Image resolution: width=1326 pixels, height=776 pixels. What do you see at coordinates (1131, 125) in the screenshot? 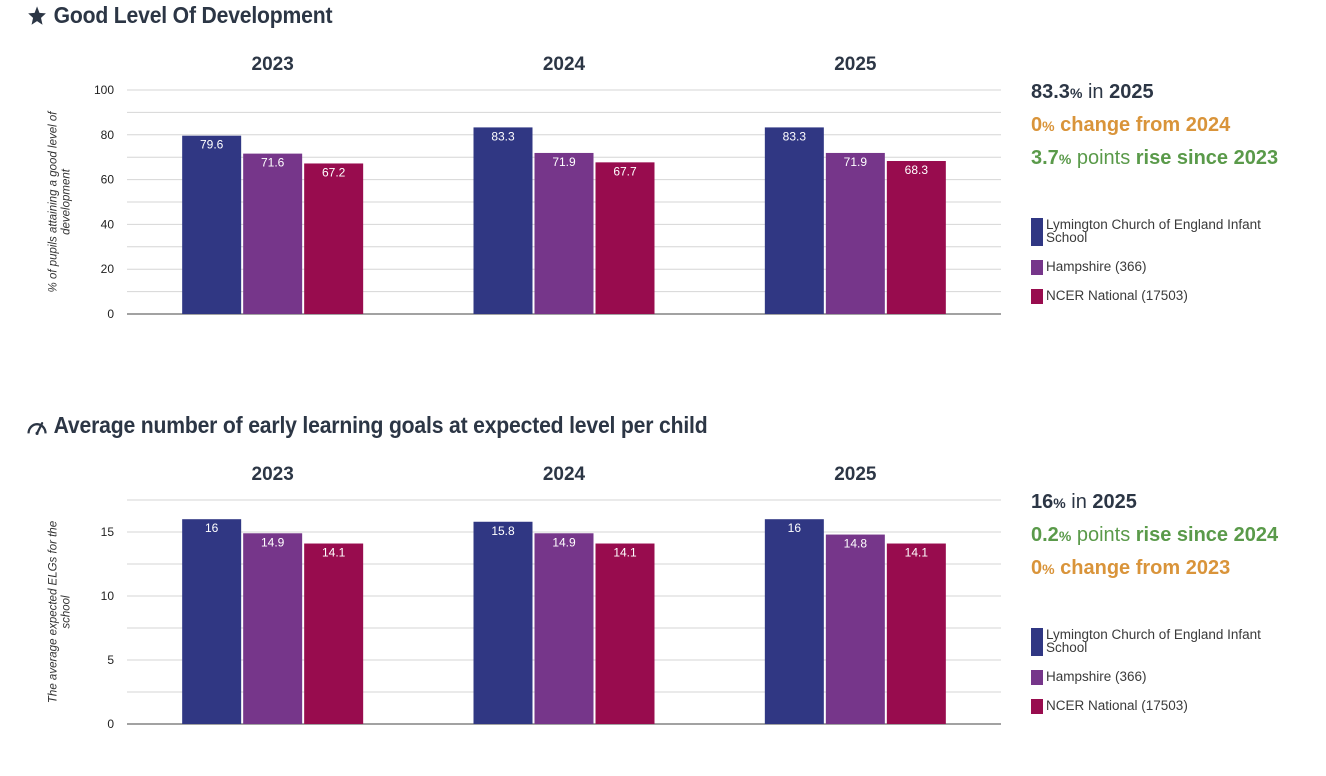
I see `stat-change: 0% change from 2024` at bounding box center [1131, 125].